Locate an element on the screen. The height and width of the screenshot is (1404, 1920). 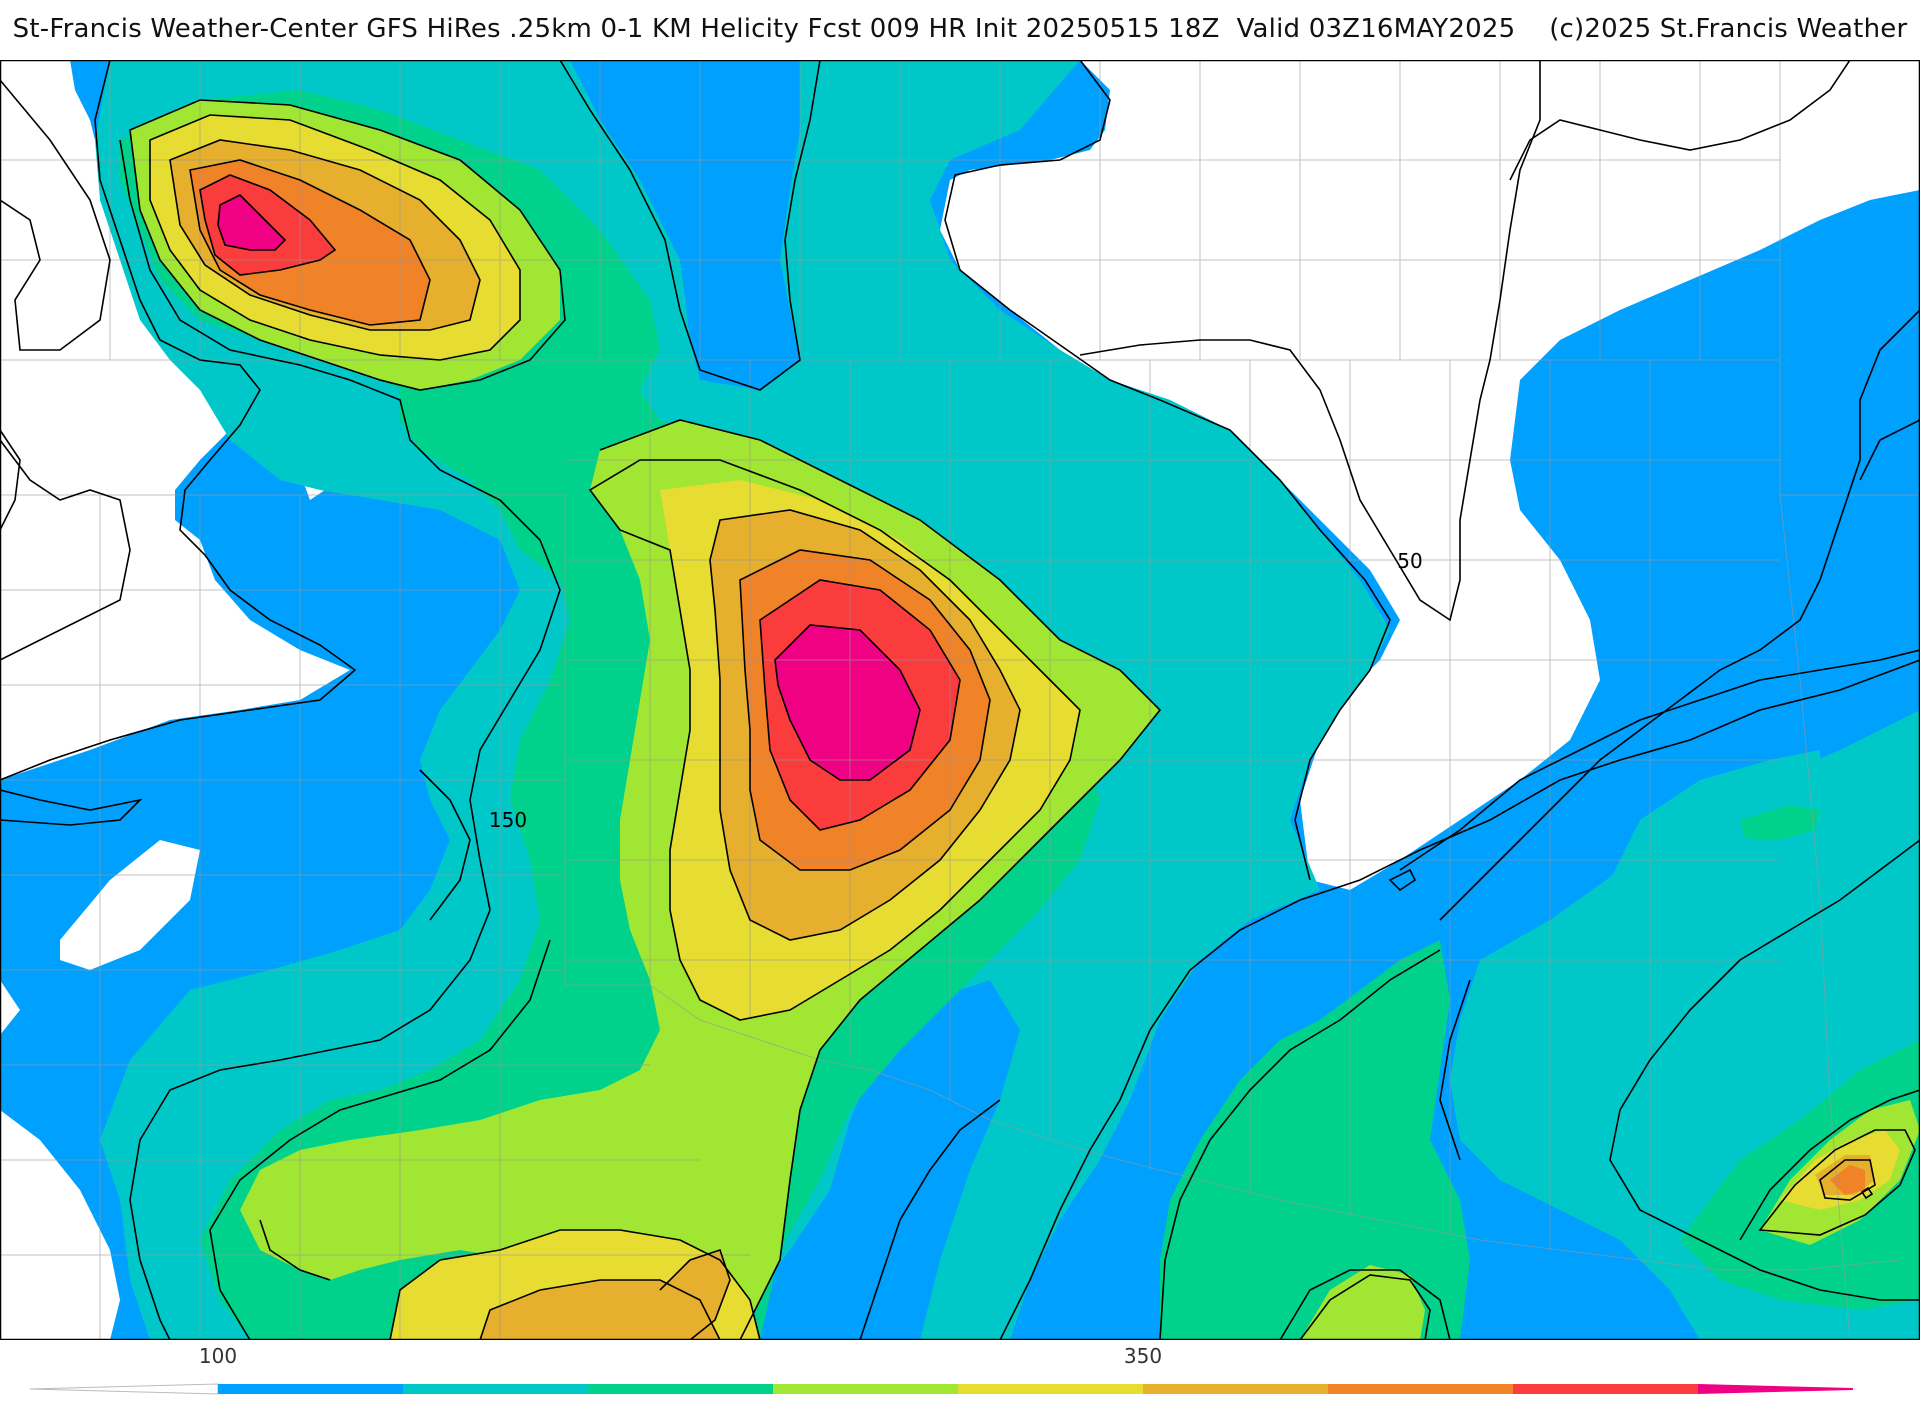
colorbar-segments is located at coordinates (941, 1389).